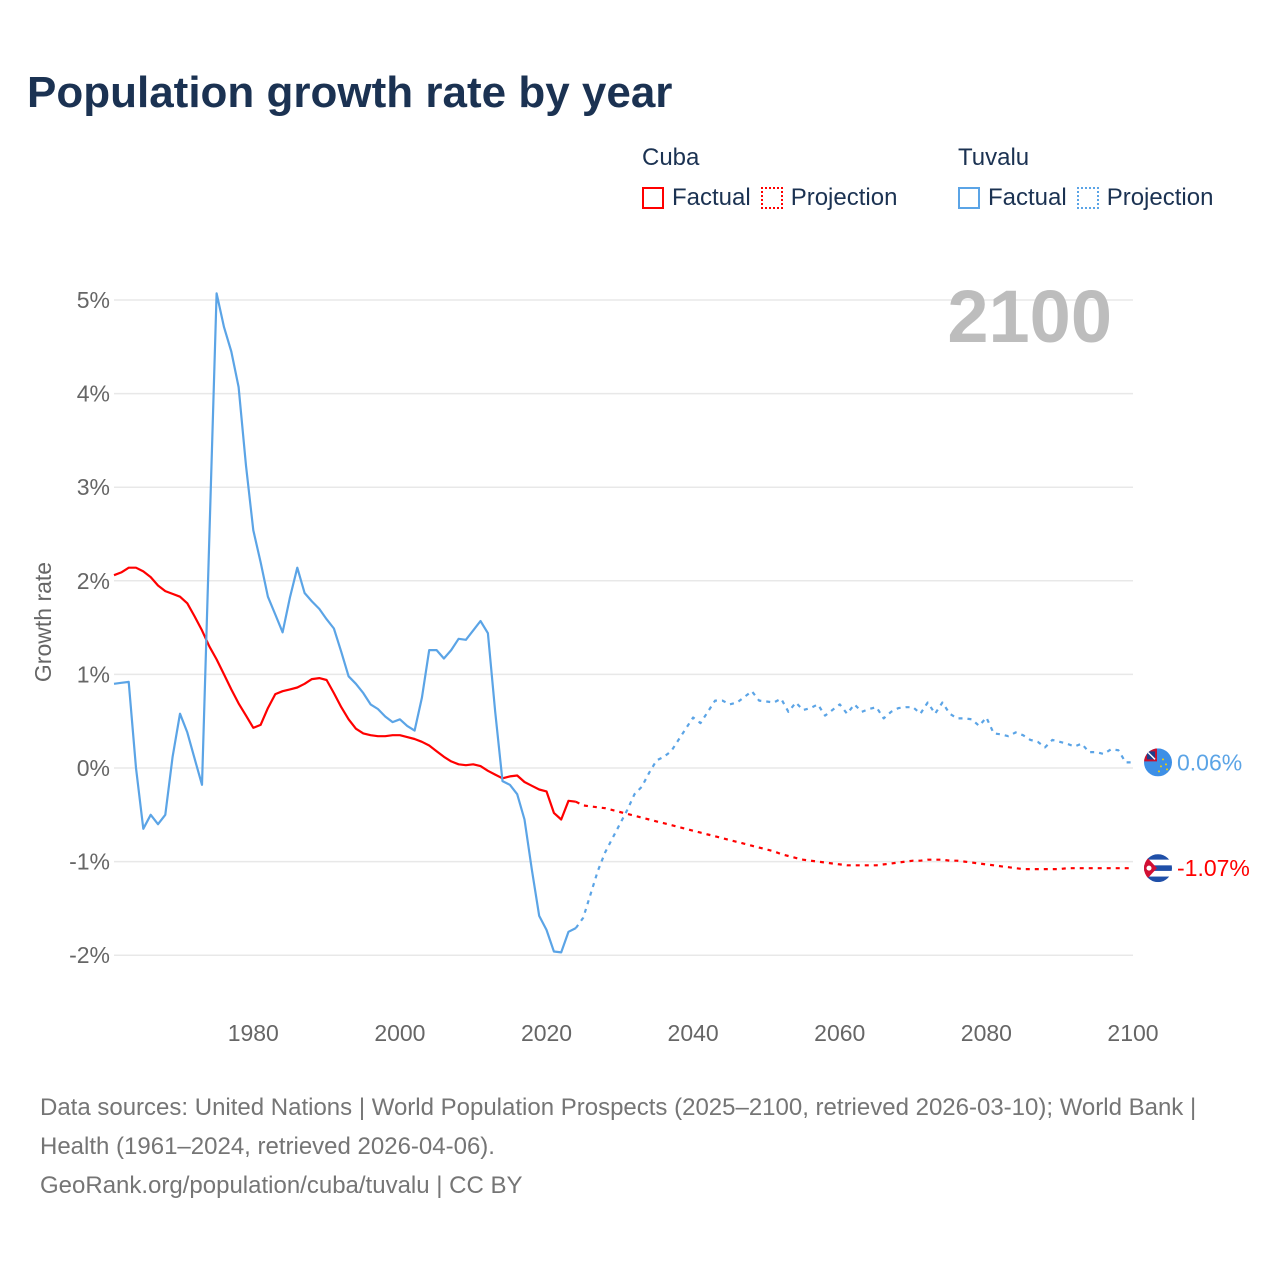 This screenshot has width=1280, height=1280. I want to click on legend-group-tuvalu: Tuvalu Factual Projection, so click(1090, 178).